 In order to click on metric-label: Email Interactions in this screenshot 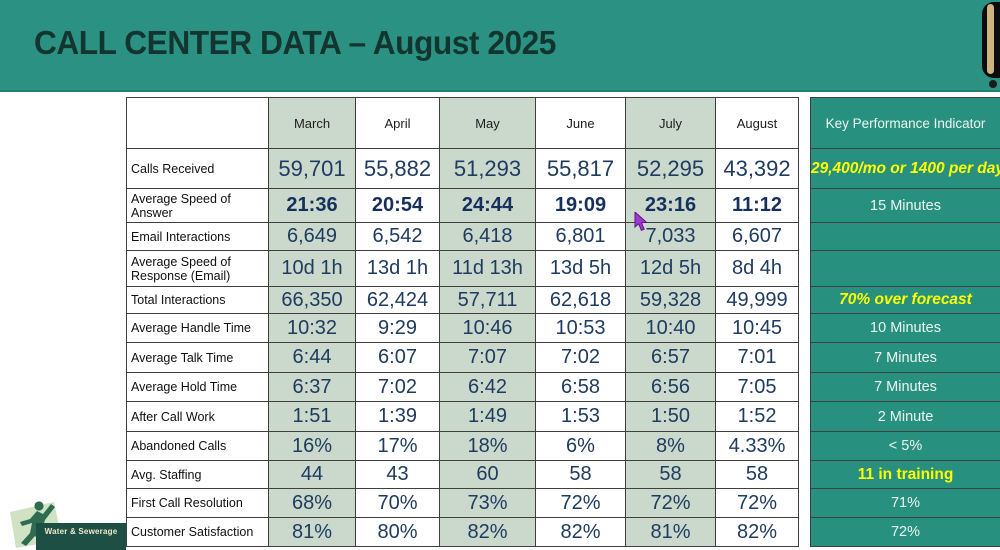, I will do `click(197, 236)`.